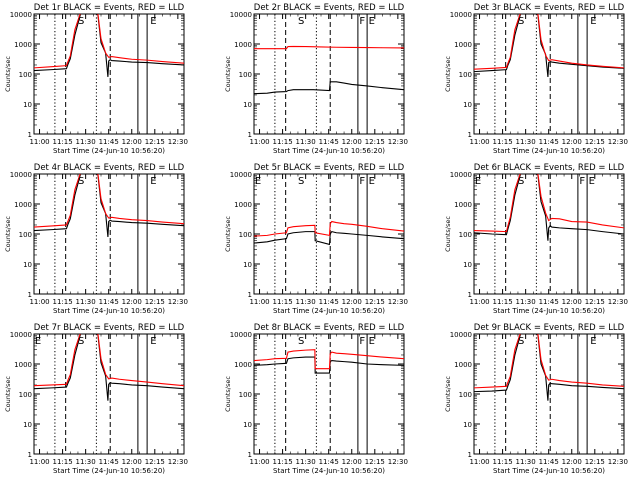 The height and width of the screenshot is (484, 640). Describe the element at coordinates (329, 328) in the screenshot. I see `panel-title: Det 8r BLACK = Events, RED = LLD` at that location.